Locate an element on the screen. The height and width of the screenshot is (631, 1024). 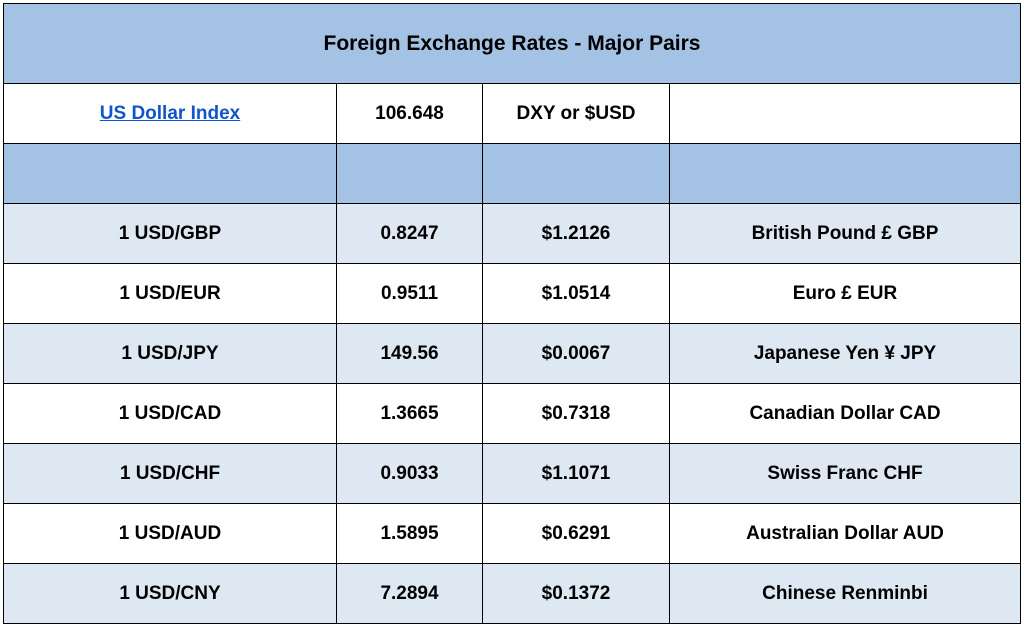
index-row: US Dollar Index 106.648 DXY or $USD is located at coordinates (512, 113).